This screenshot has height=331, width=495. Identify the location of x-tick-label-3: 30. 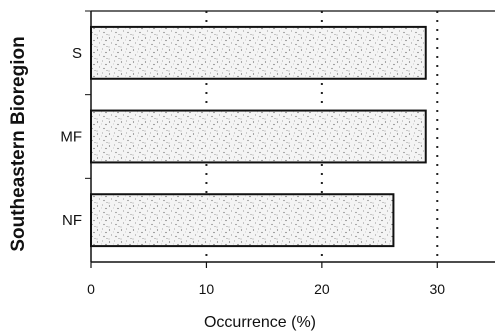
(437, 289).